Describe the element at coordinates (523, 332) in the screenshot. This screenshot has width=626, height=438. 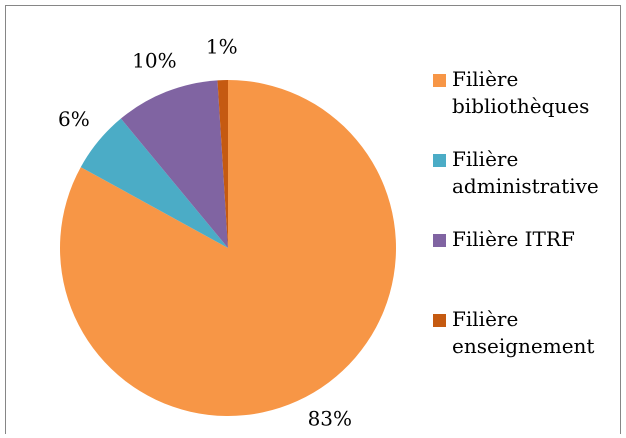
I see `legend-label: Filière enseignement` at that location.